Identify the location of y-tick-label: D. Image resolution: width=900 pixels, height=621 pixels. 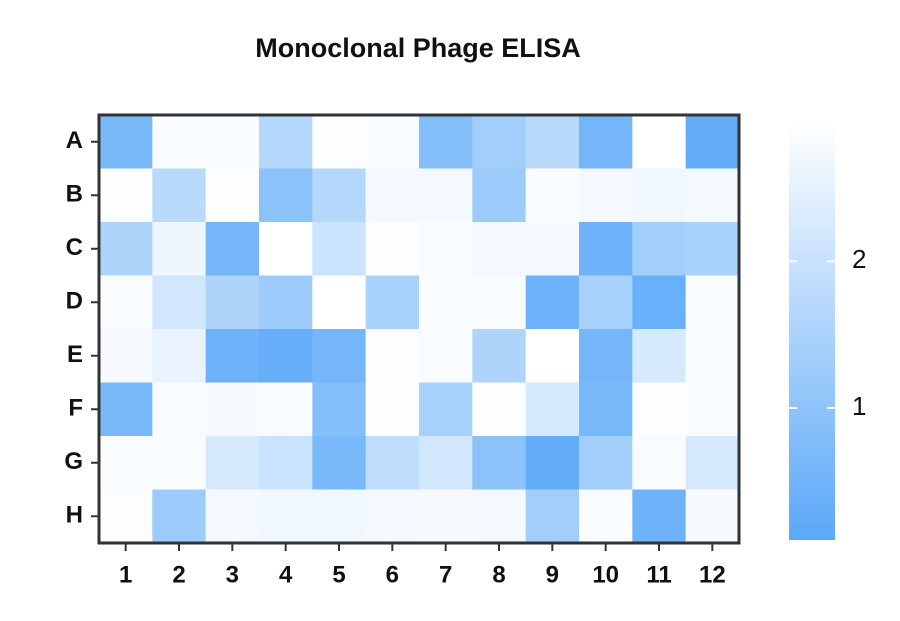
(74, 301).